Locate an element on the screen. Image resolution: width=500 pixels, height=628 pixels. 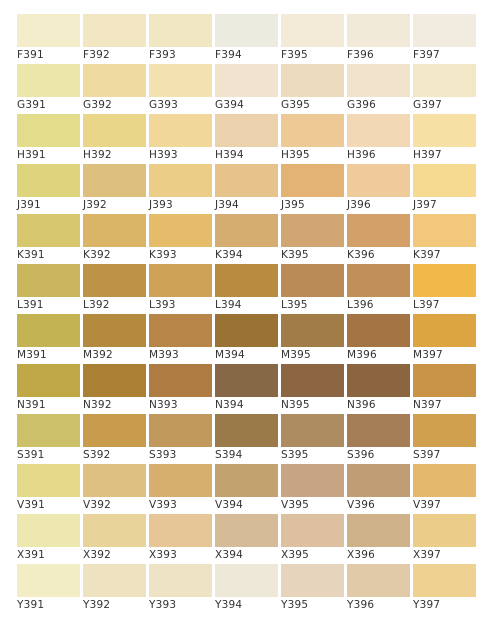
color-swatch-cell: N394 is located at coordinates (245, 387).